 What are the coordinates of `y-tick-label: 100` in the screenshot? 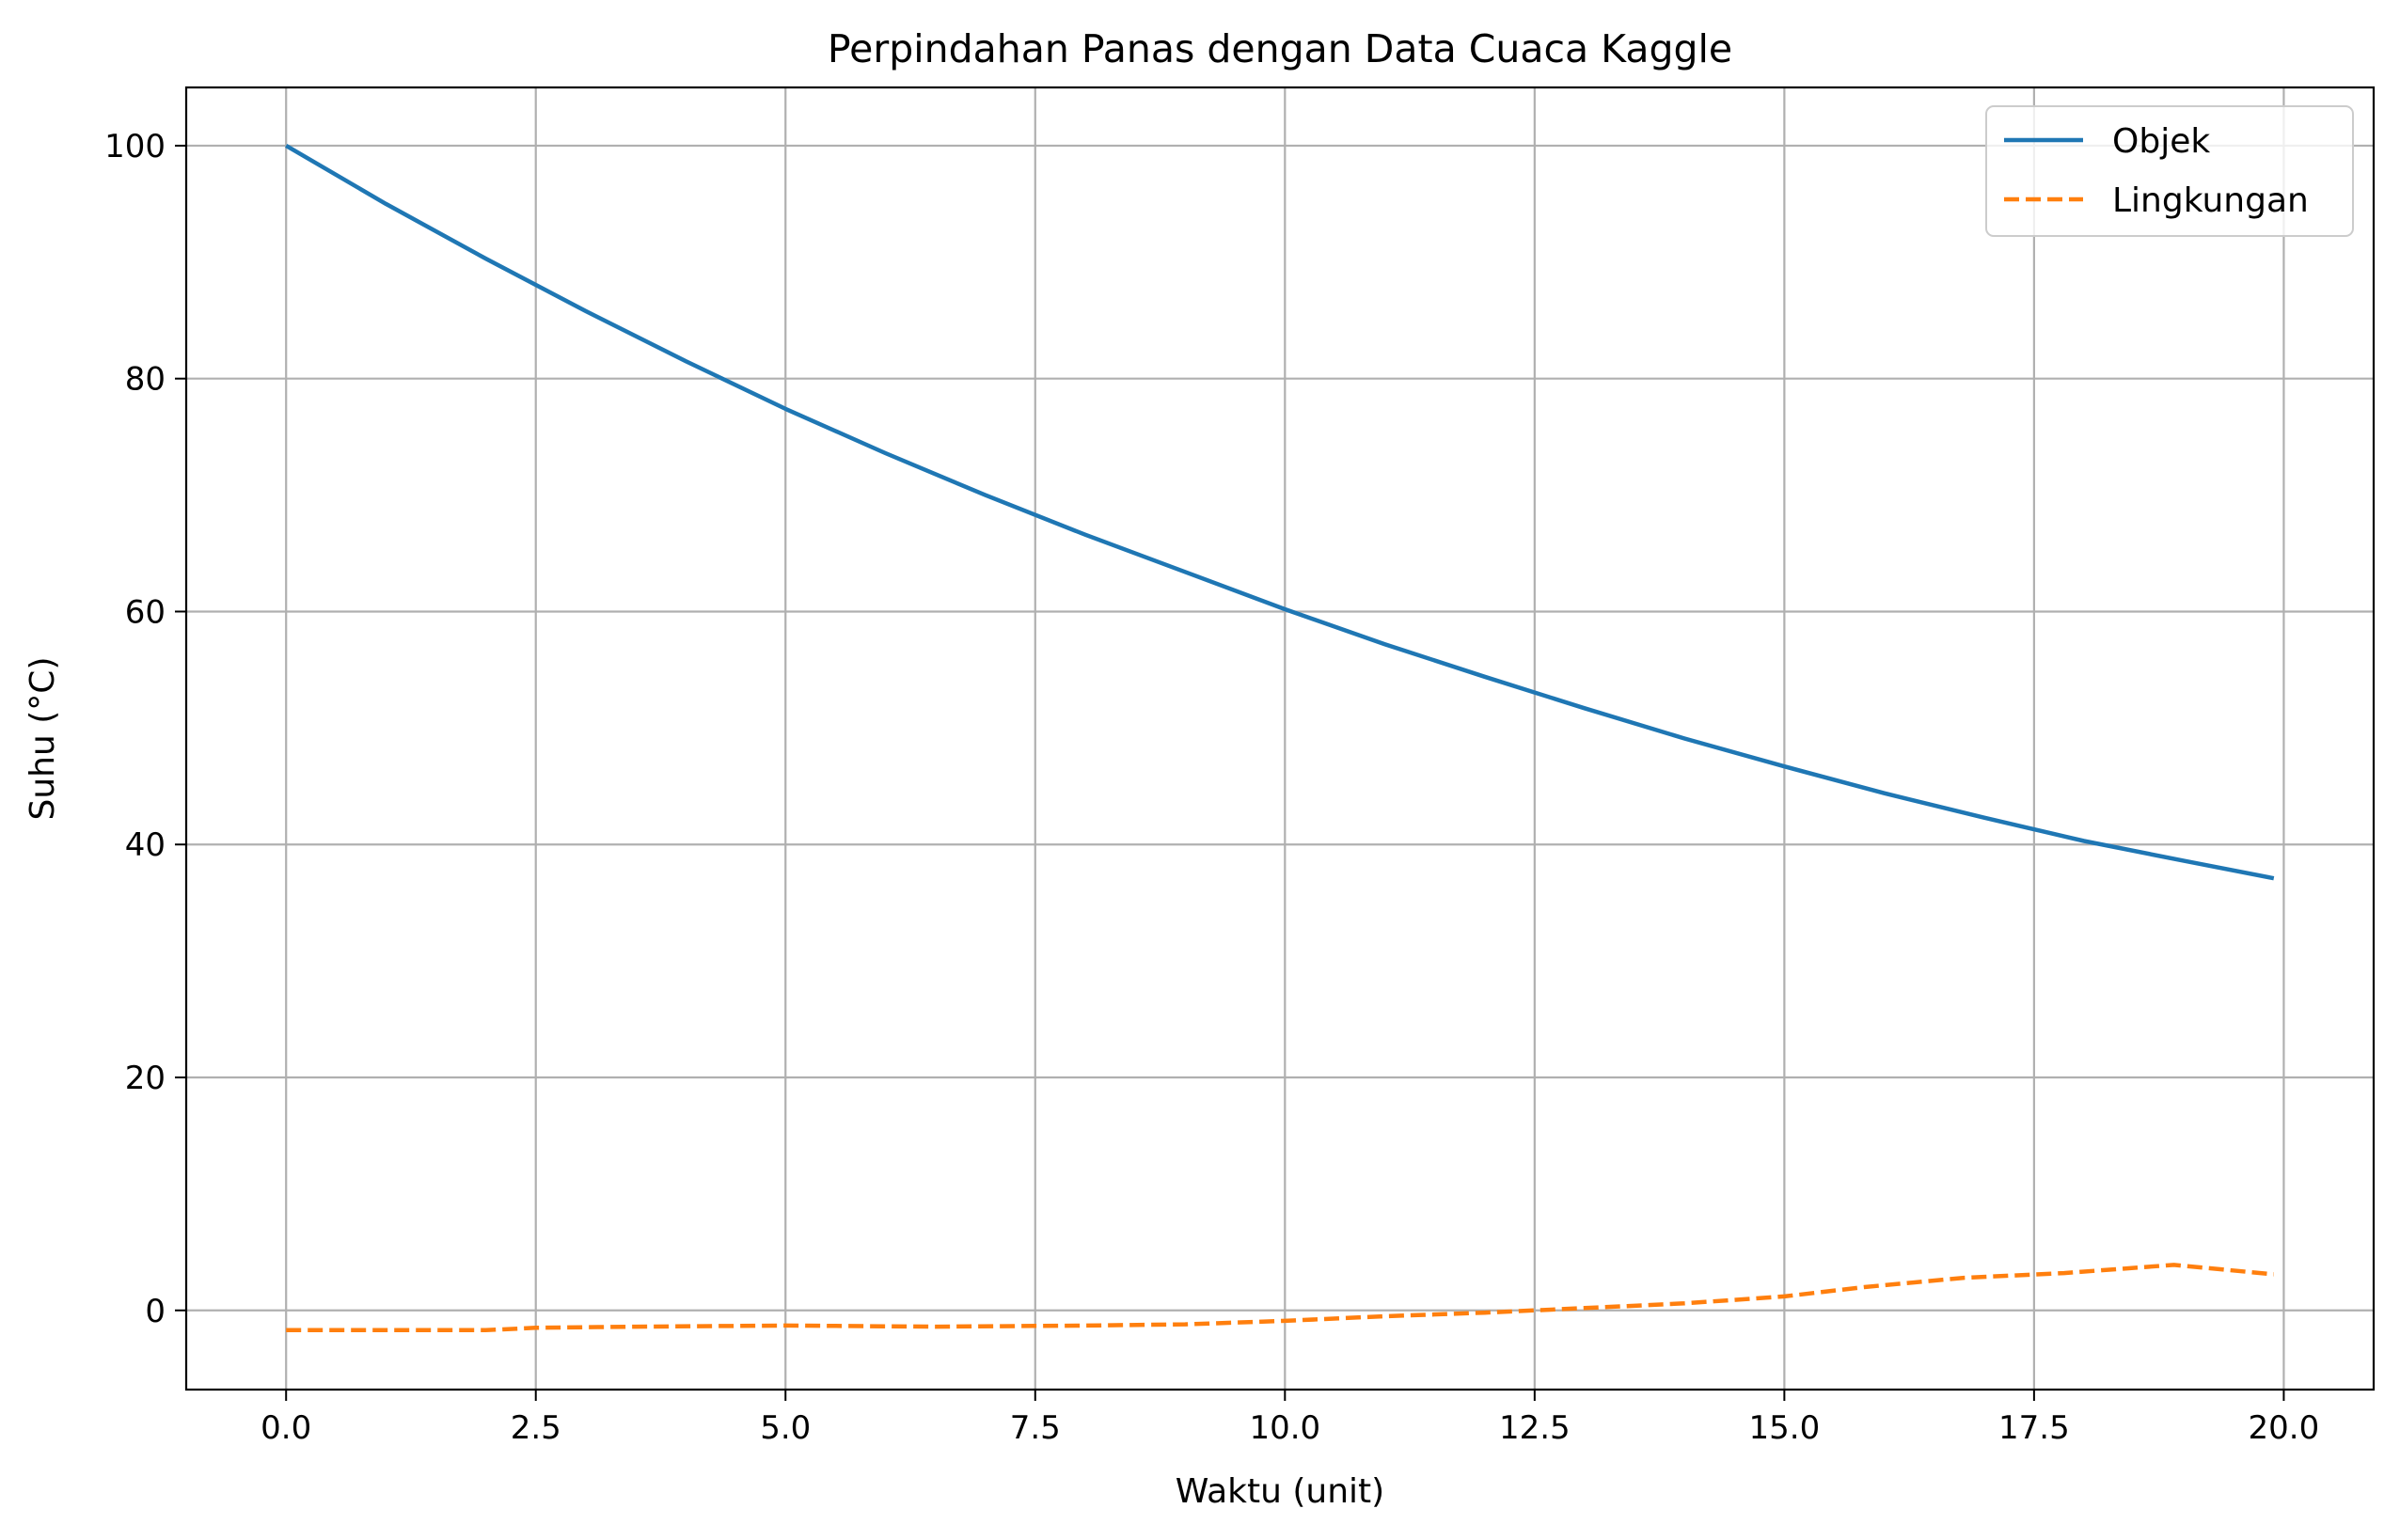 It's located at (135, 147).